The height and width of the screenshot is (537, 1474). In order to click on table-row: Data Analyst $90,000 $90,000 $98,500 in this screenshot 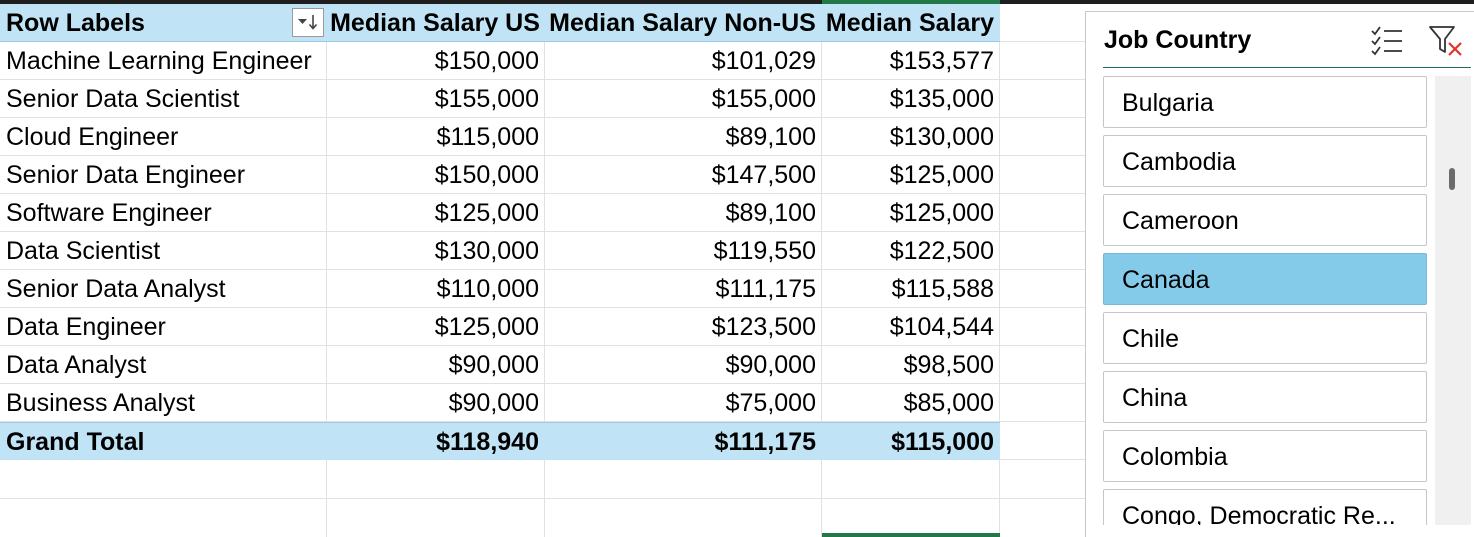, I will do `click(500, 365)`.